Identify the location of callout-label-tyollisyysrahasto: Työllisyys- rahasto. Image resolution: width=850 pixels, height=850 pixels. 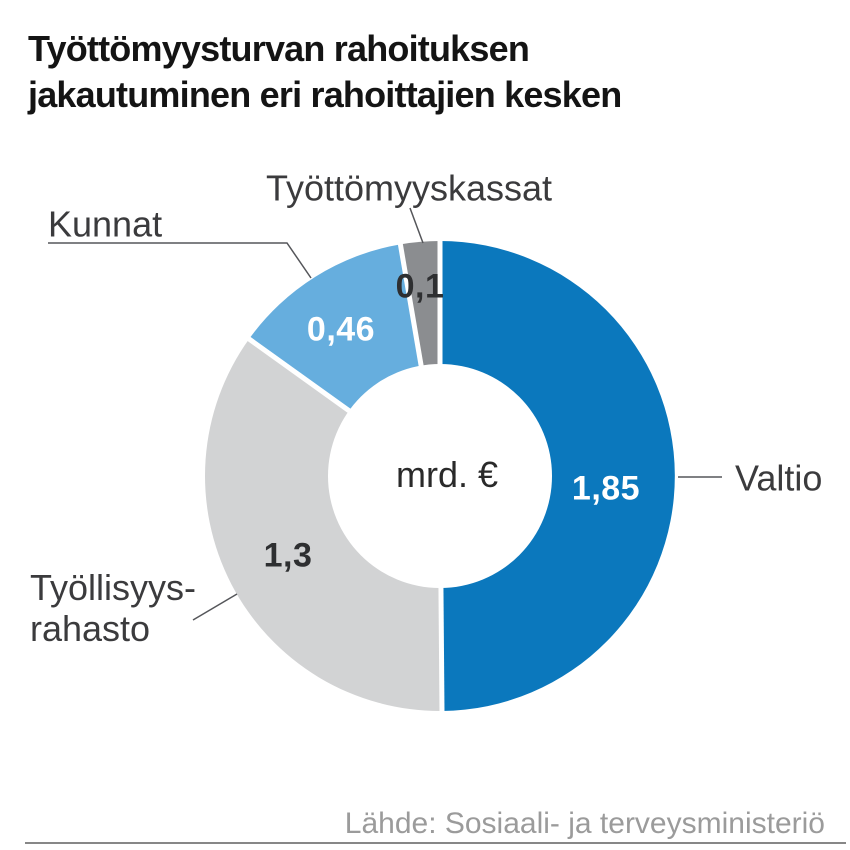
(113, 608).